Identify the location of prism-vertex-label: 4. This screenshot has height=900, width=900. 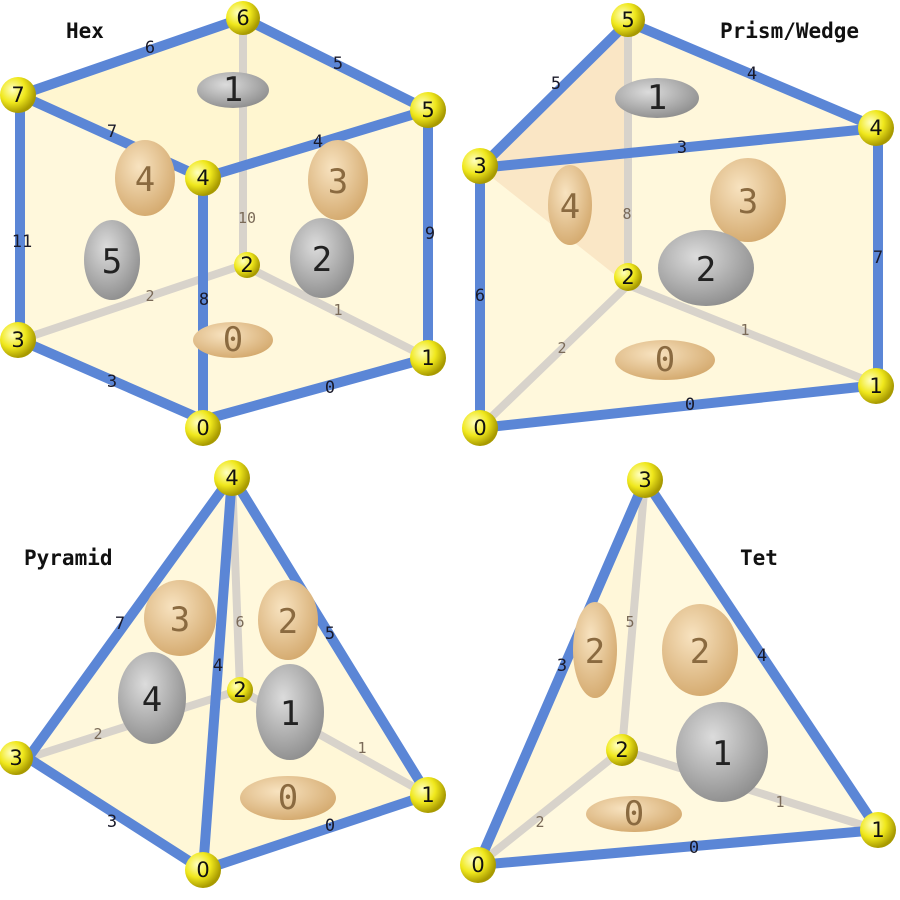
(875, 128).